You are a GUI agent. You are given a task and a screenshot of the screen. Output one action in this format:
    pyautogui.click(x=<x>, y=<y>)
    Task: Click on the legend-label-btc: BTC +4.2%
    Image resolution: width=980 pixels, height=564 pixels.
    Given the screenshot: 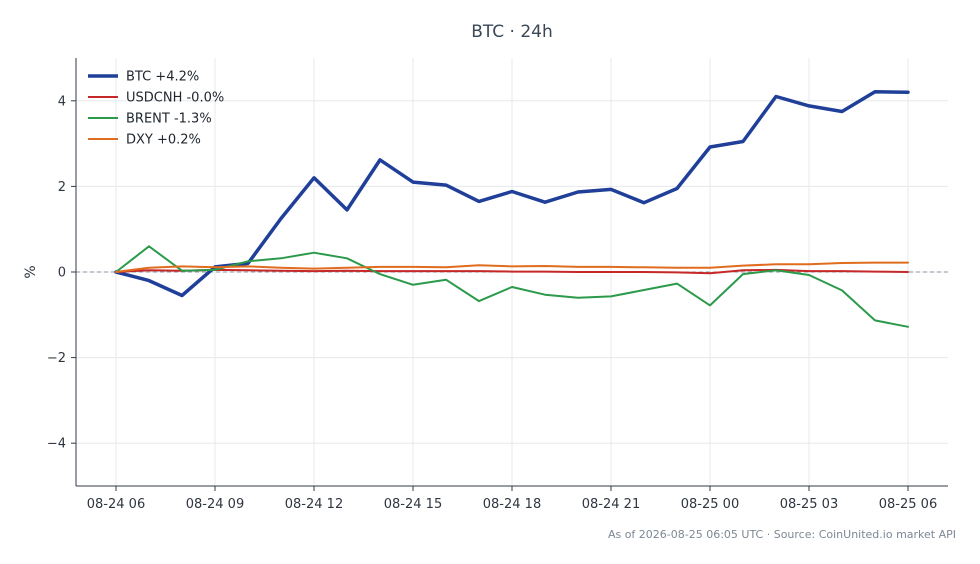 What is the action you would take?
    pyautogui.click(x=162, y=77)
    